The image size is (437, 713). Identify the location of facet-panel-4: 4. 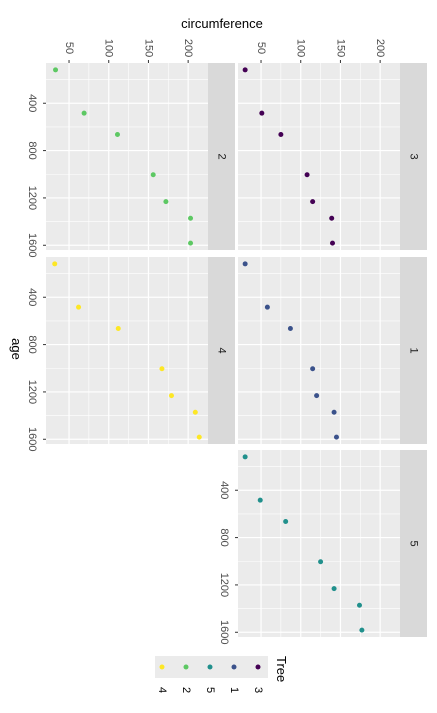
(140, 350).